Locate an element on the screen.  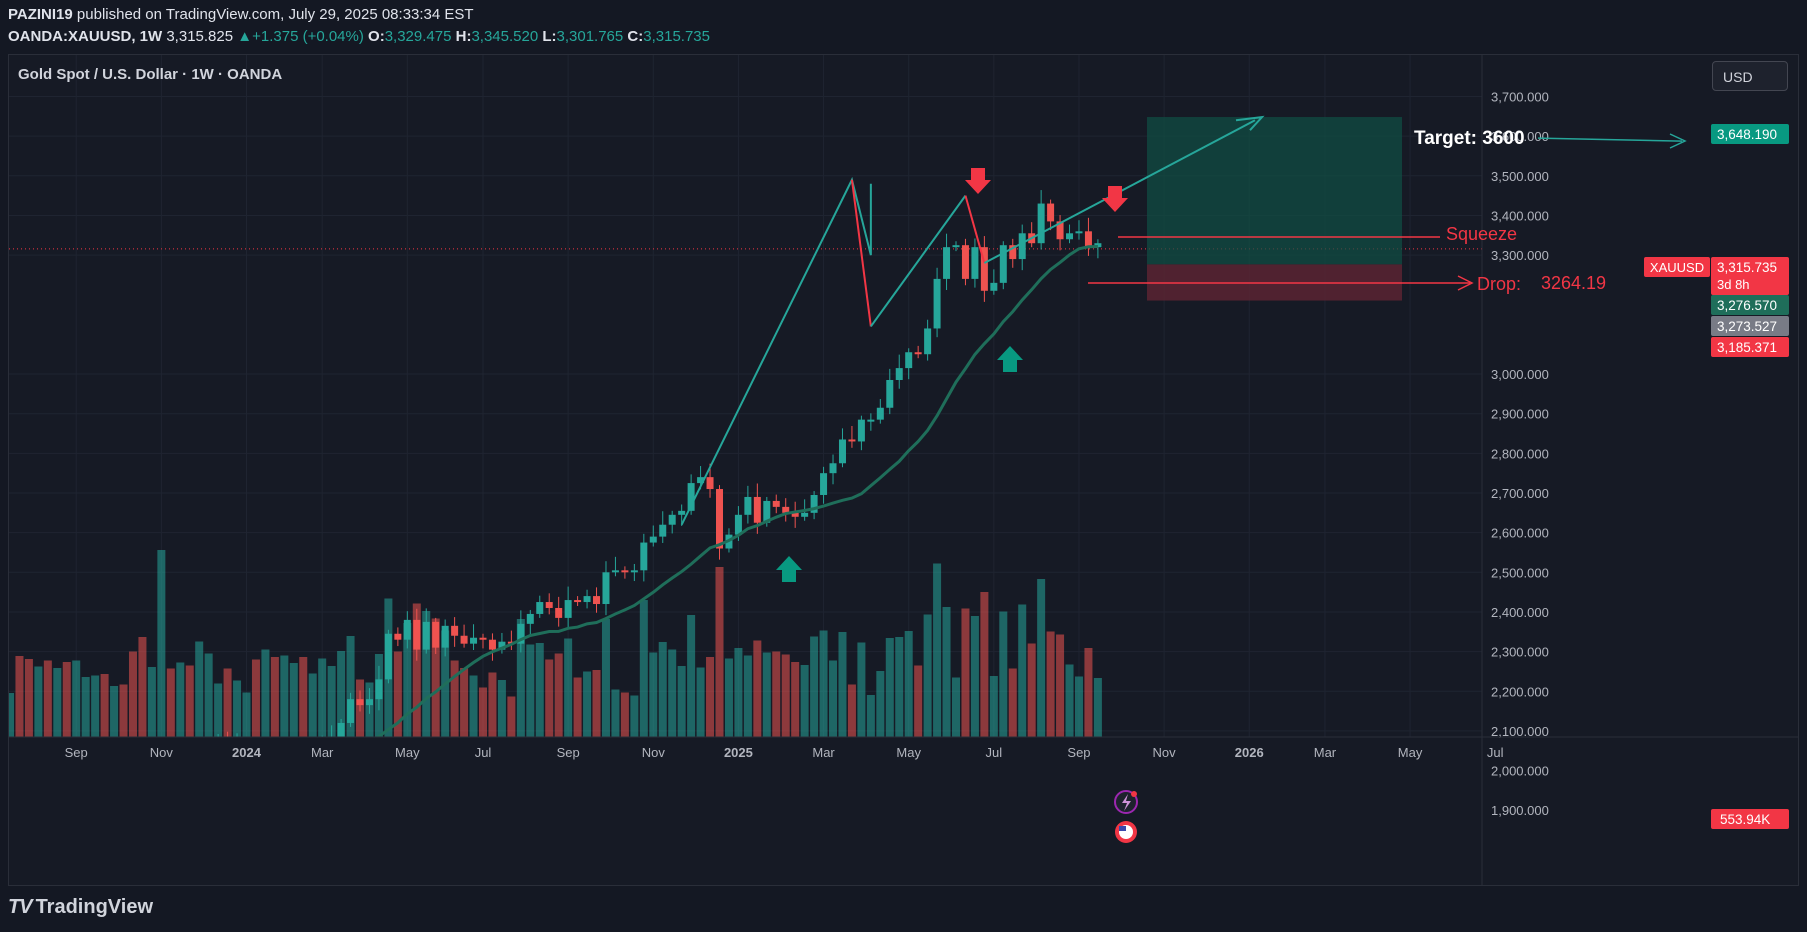
x-tick-label: May is located at coordinates (908, 752).